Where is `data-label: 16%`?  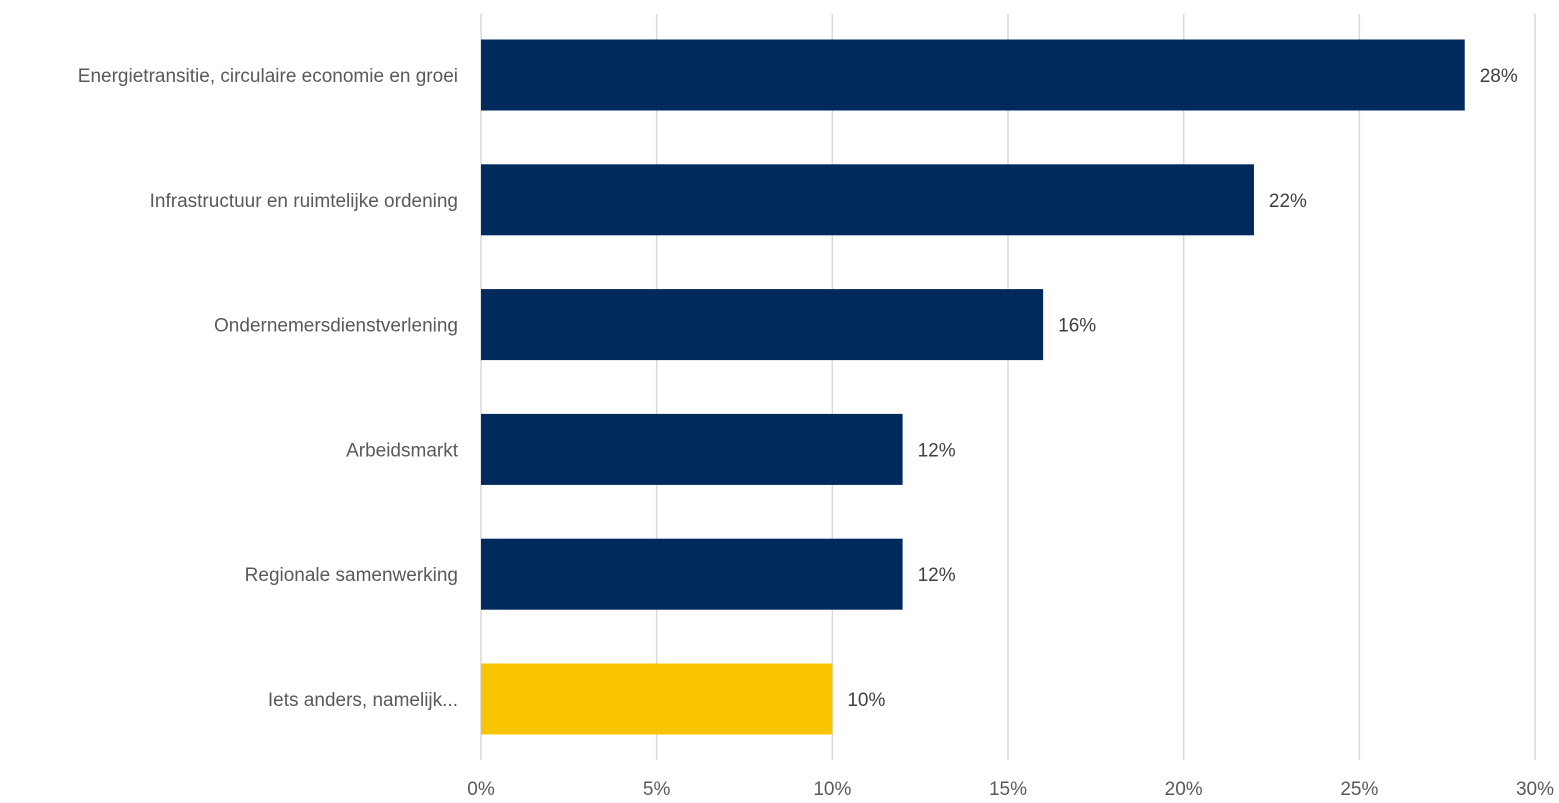
data-label: 16% is located at coordinates (1077, 326).